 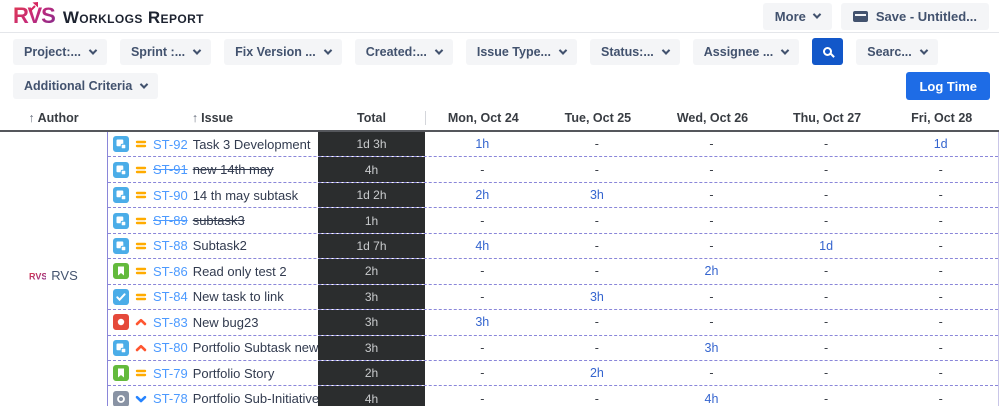 What do you see at coordinates (371, 347) in the screenshot?
I see `total-cell: 3h` at bounding box center [371, 347].